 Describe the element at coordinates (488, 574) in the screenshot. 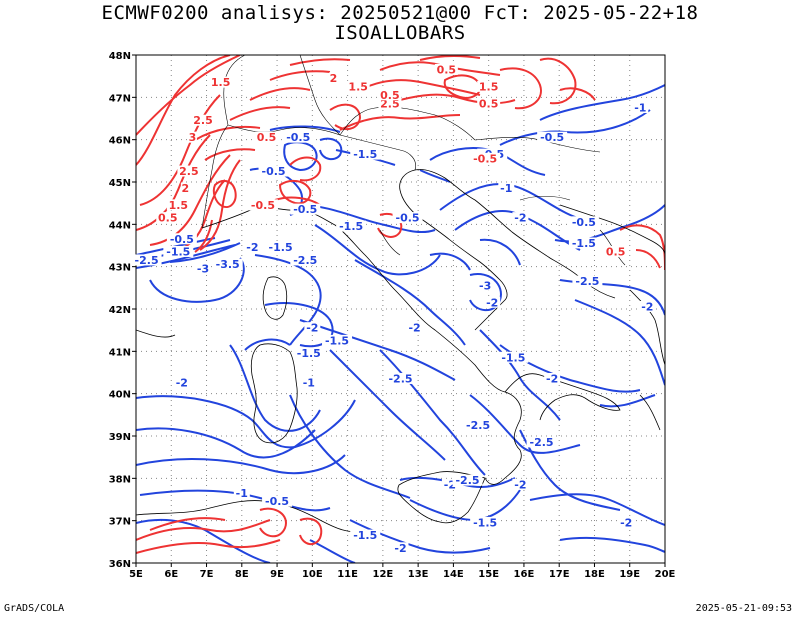

I see `lon-tick-label: 15E` at that location.